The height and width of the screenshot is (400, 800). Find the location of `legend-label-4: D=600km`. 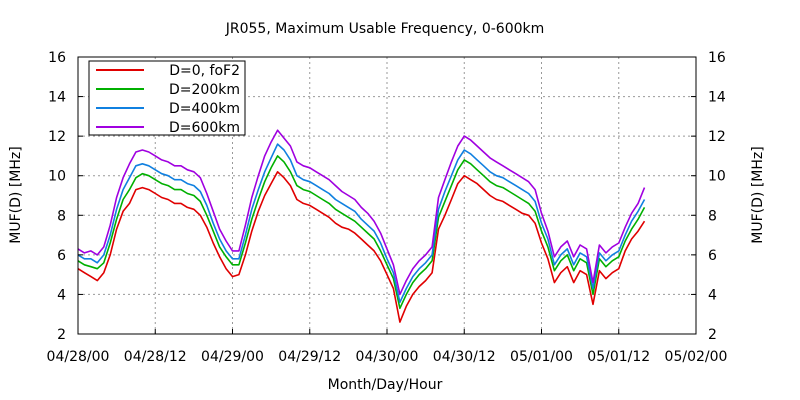

legend-label-4: D=600km is located at coordinates (204, 128).